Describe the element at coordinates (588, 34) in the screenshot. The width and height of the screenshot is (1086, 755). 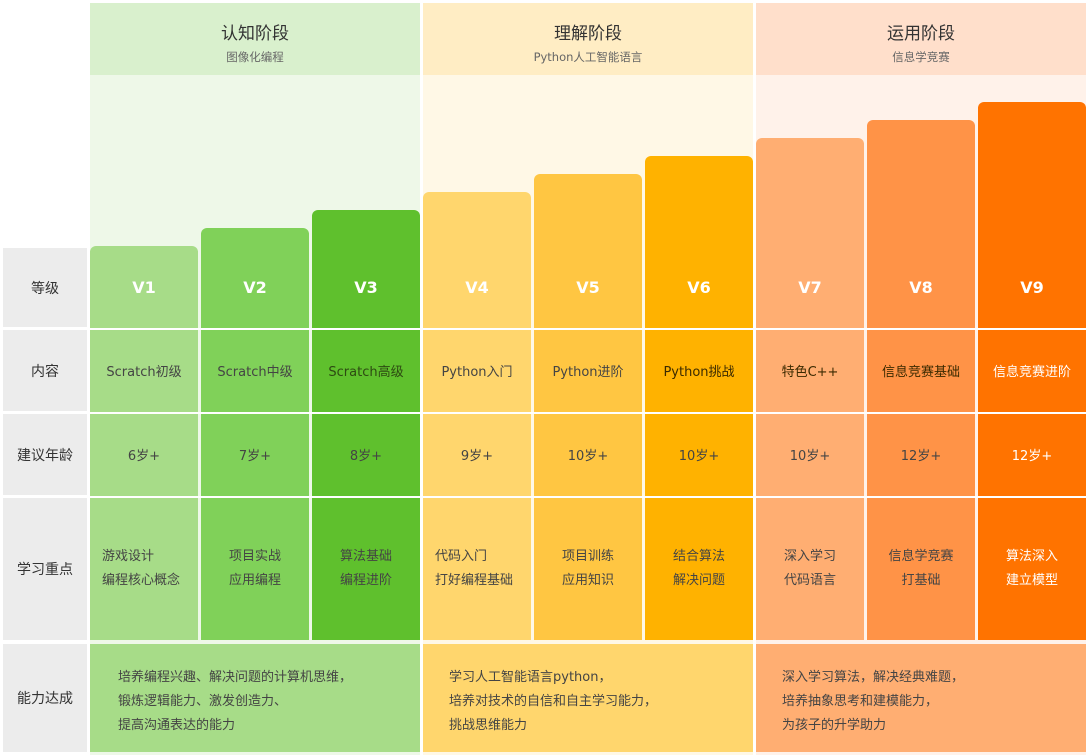
I see `stage-title: 理解阶段` at that location.